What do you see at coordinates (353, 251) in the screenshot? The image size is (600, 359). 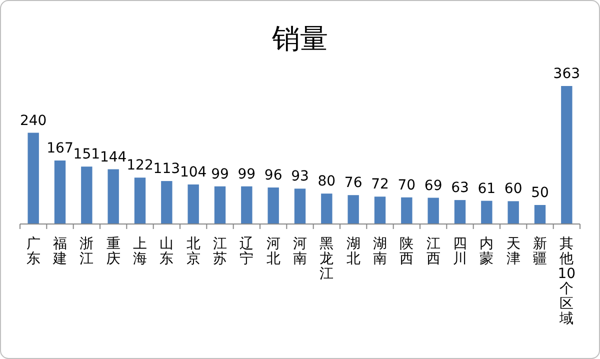 I see `x-tick-label: 湖北` at bounding box center [353, 251].